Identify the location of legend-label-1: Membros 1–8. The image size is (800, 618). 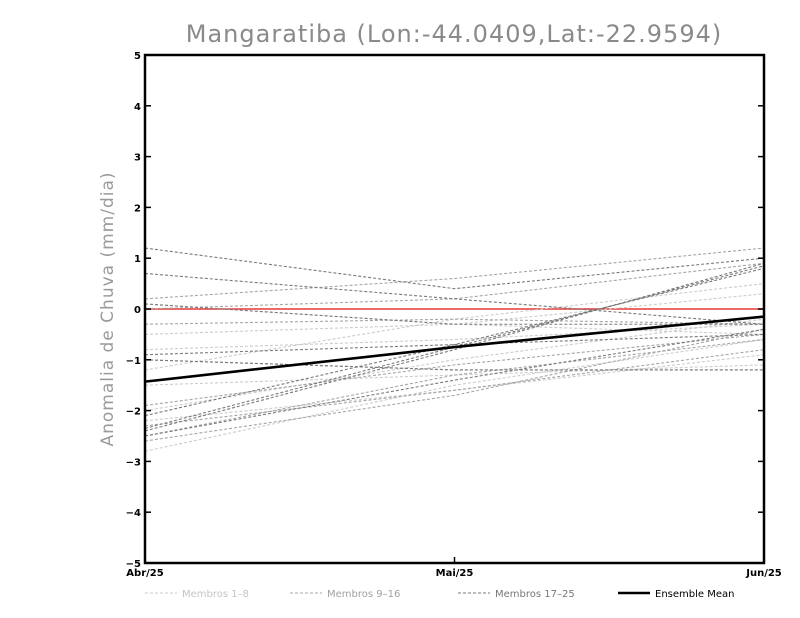
(215, 594).